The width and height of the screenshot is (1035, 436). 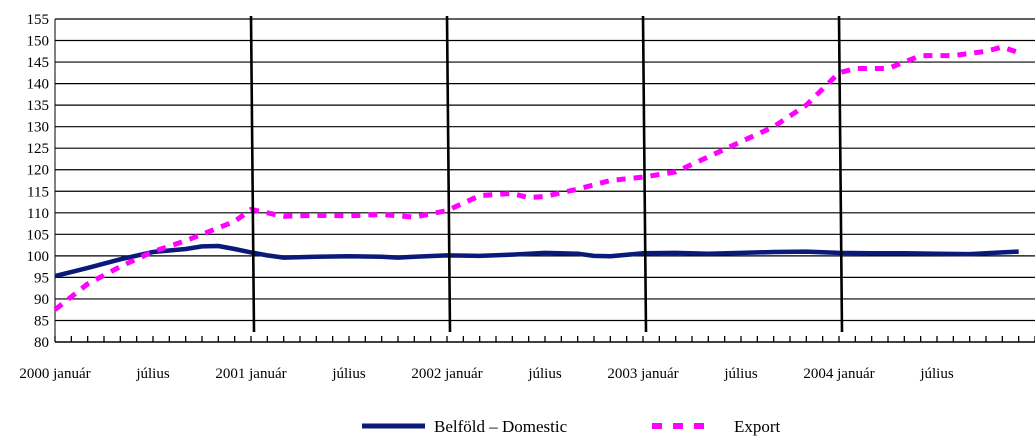 I want to click on x-tick-label-8: 2004 január, so click(x=838, y=374).